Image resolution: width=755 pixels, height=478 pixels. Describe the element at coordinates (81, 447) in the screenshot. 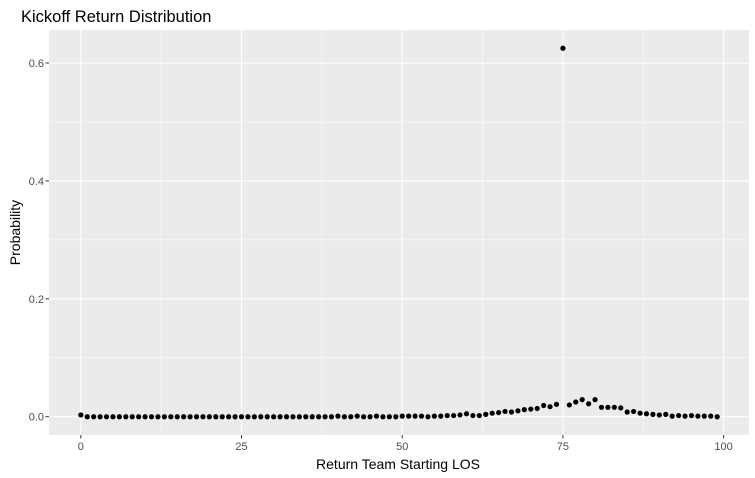

I see `x-tick-label: 0` at that location.